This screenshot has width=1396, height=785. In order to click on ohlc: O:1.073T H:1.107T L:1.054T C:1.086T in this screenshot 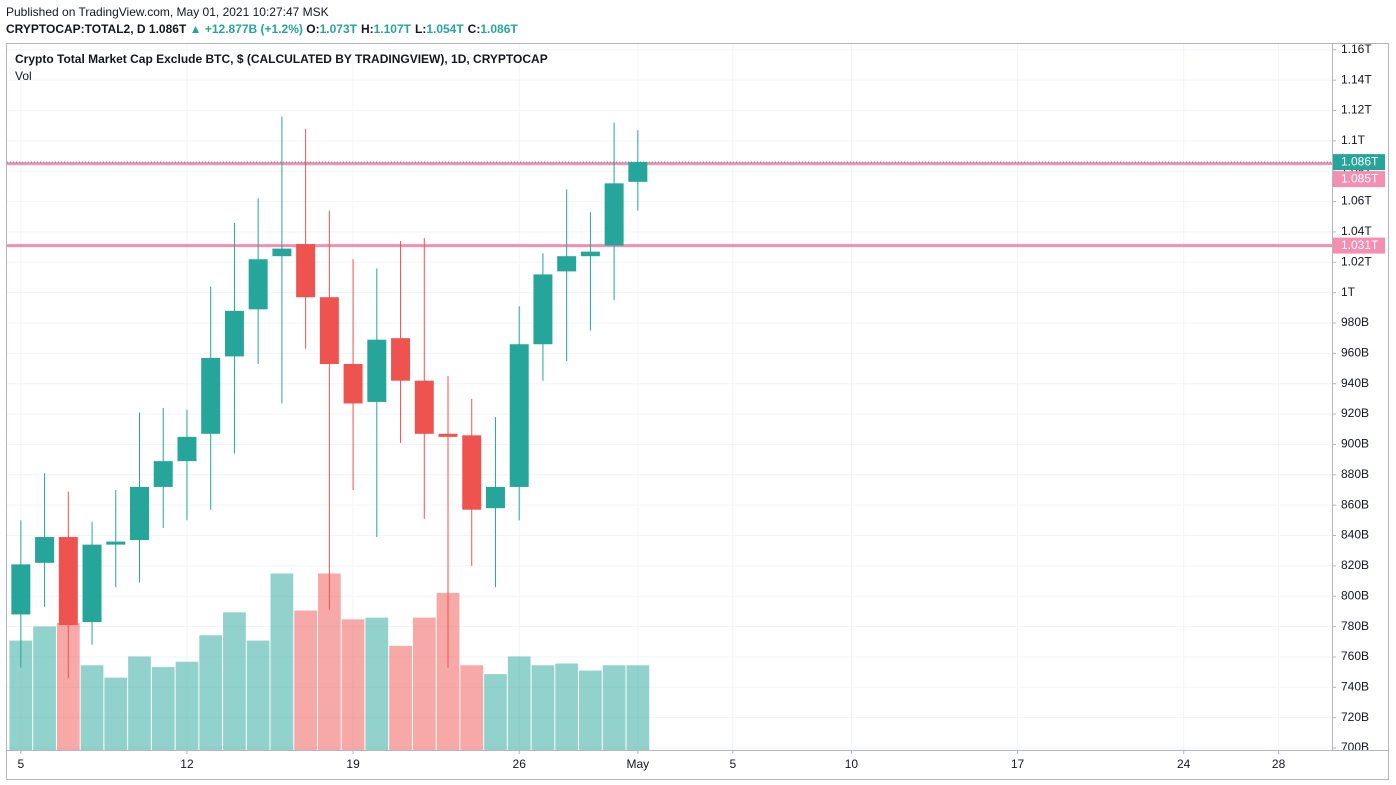, I will do `click(413, 29)`.